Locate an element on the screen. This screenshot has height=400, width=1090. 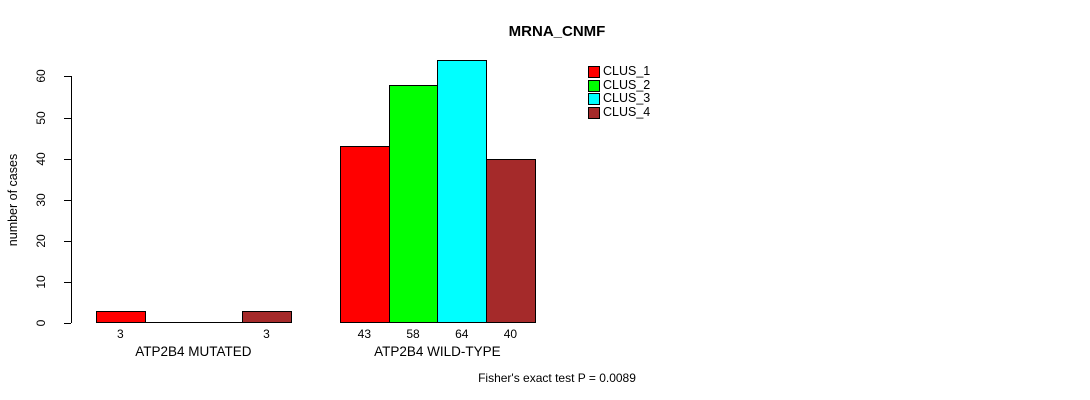
bar-value-label: 40 is located at coordinates (510, 334).